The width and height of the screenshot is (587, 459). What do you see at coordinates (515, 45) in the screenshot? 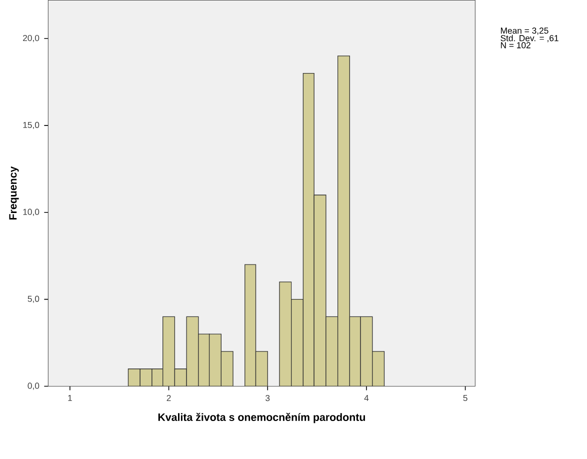
I see `text: N = 102` at bounding box center [515, 45].